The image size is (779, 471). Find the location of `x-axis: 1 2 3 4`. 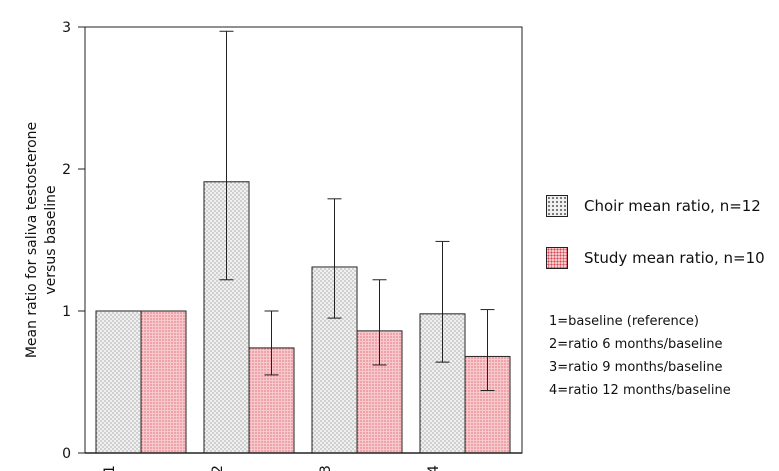

x-axis: 1 2 3 4 is located at coordinates (272, 468).